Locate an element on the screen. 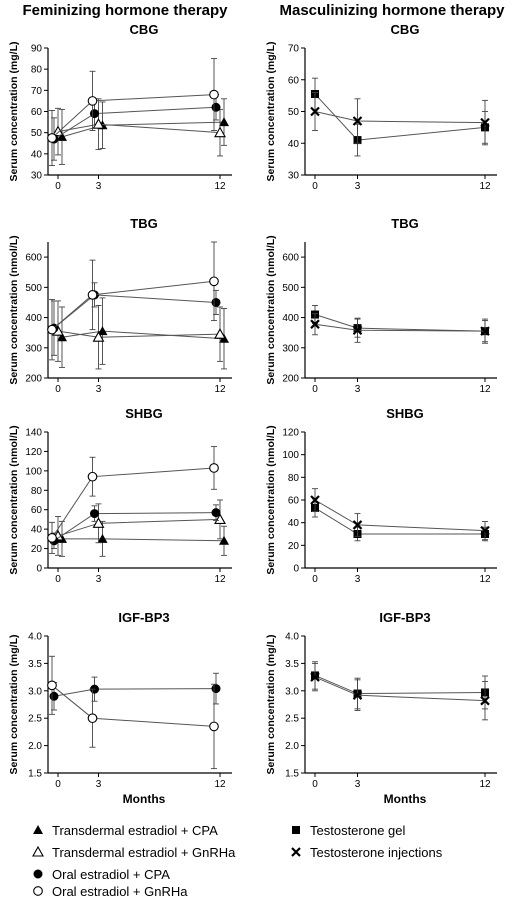 This screenshot has height=901, width=520. series-open-triangle is located at coordinates (139, 127).